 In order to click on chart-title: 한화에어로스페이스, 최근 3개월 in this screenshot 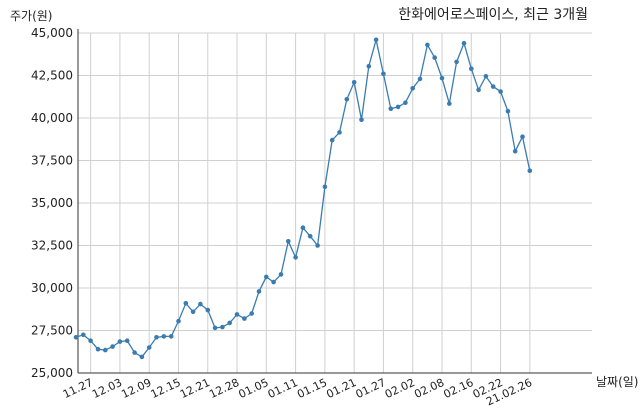, I will do `click(493, 15)`.